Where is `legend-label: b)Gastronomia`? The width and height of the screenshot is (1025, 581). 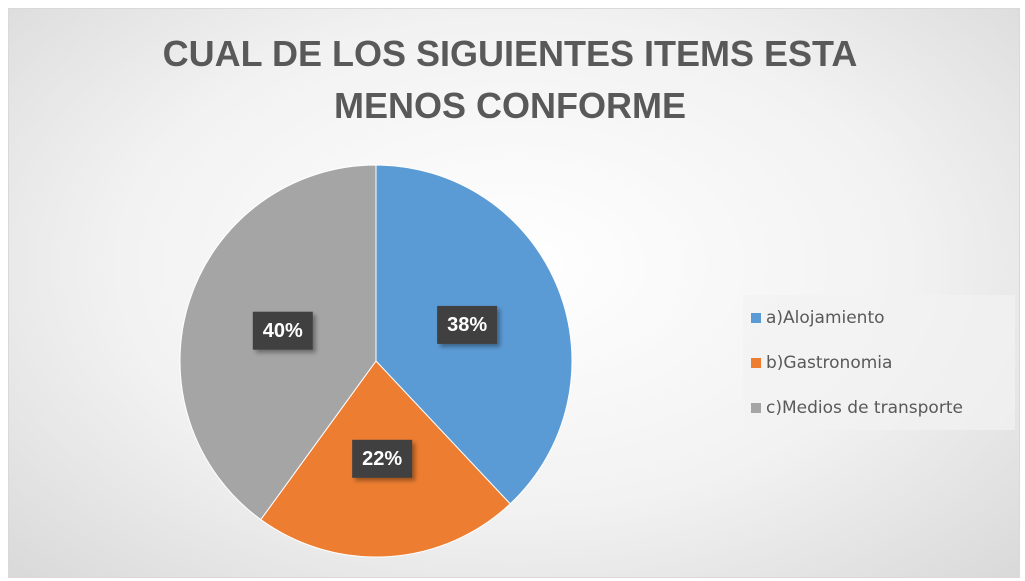
legend-label: b)Gastronomia is located at coordinates (829, 363).